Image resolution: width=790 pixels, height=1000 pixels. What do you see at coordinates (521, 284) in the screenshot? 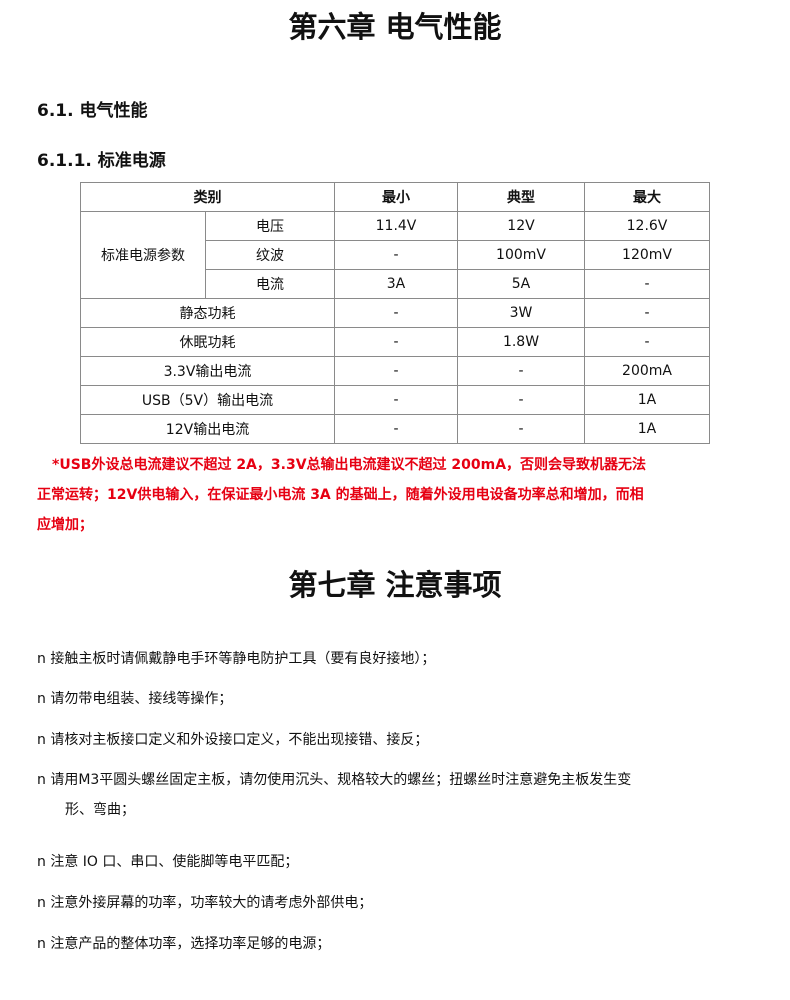
I see `cell-typ: 5A` at bounding box center [521, 284].